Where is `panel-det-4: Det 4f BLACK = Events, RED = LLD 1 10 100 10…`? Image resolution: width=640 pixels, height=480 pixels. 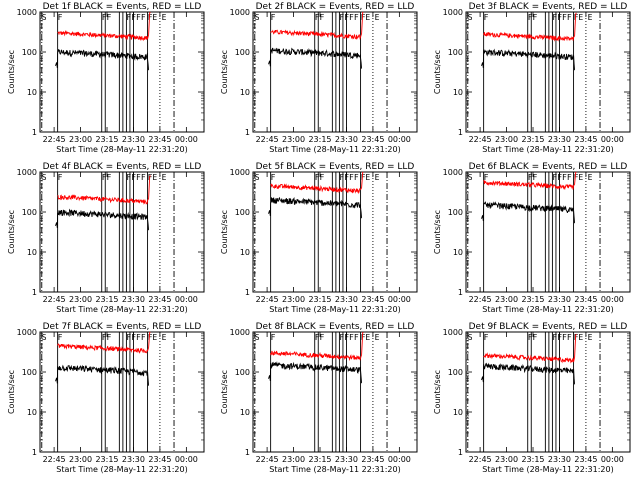 panel-det-4: Det 4f BLACK = Events, RED = LLD 1 10 100 10… is located at coordinates (106, 238).